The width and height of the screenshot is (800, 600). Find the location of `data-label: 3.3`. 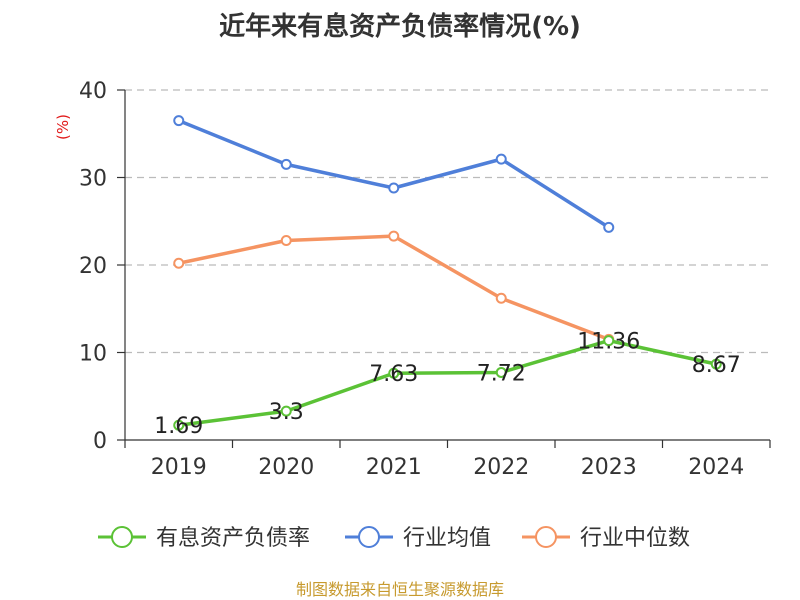

data-label: 3.3 is located at coordinates (286, 412).